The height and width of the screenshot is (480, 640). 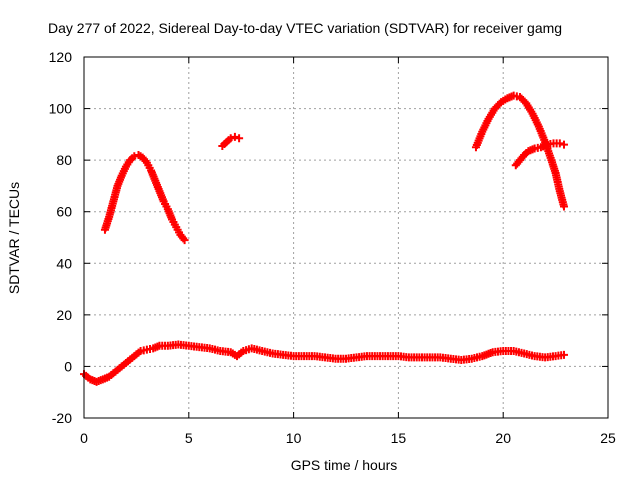 I want to click on x-tick-label: 20, so click(x=503, y=438).